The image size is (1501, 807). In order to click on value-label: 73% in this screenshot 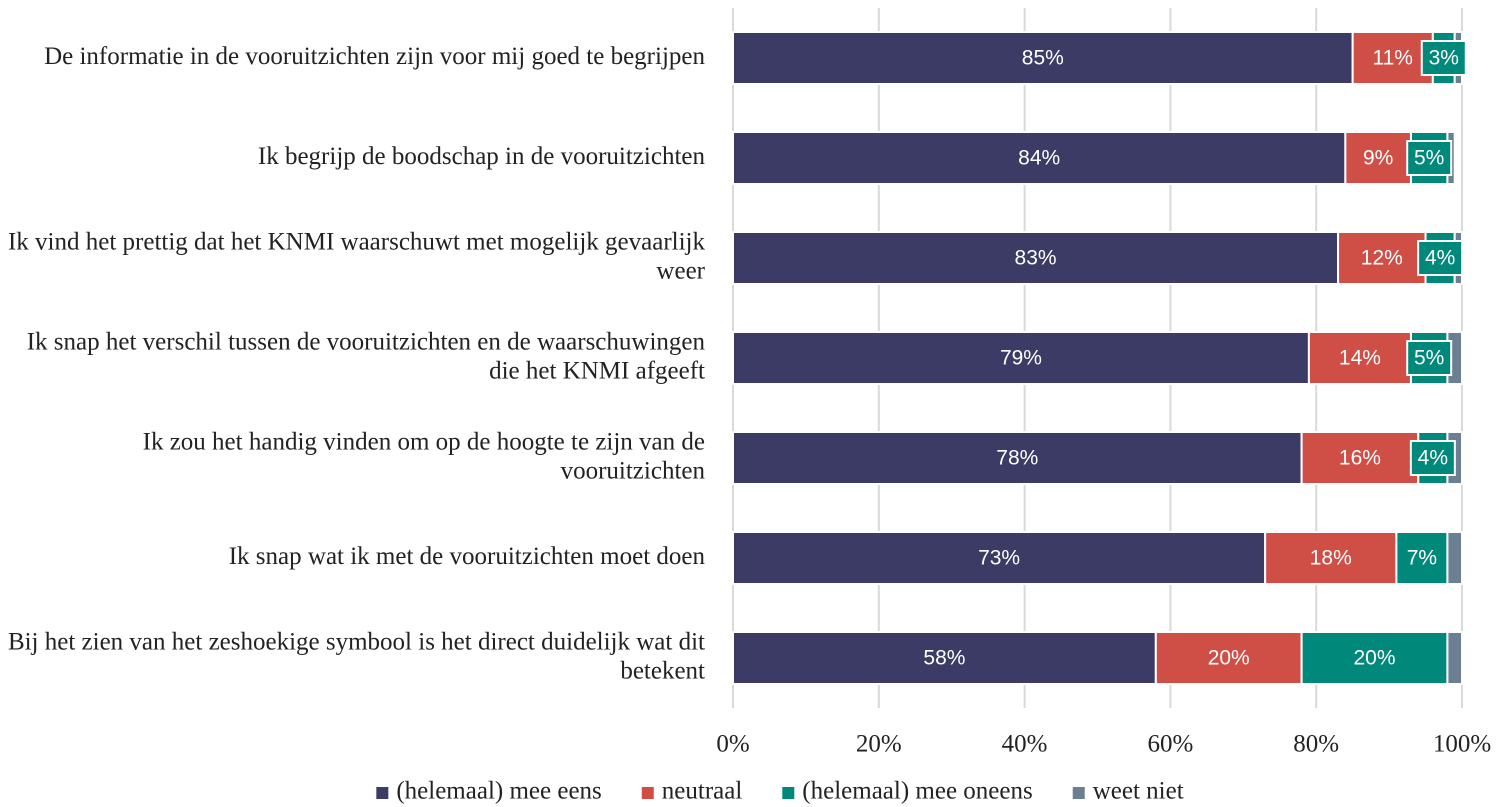, I will do `click(999, 558)`.